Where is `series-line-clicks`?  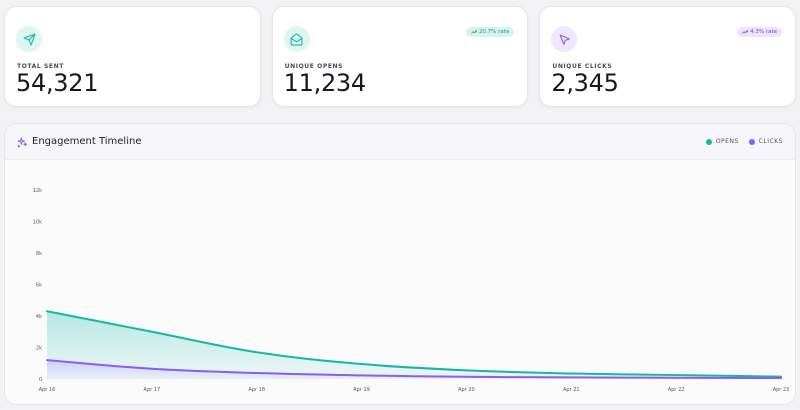
series-line-clicks is located at coordinates (414, 369).